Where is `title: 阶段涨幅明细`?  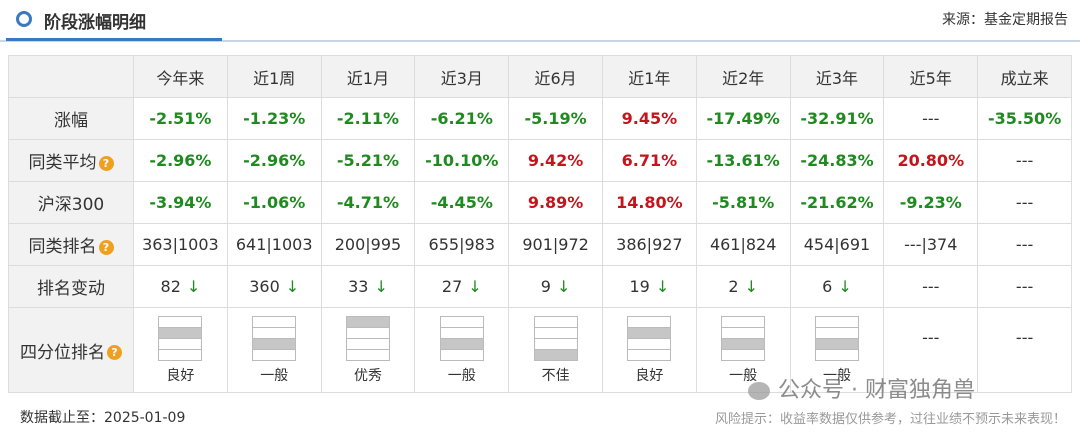
title: 阶段涨幅明细 is located at coordinates (95, 23).